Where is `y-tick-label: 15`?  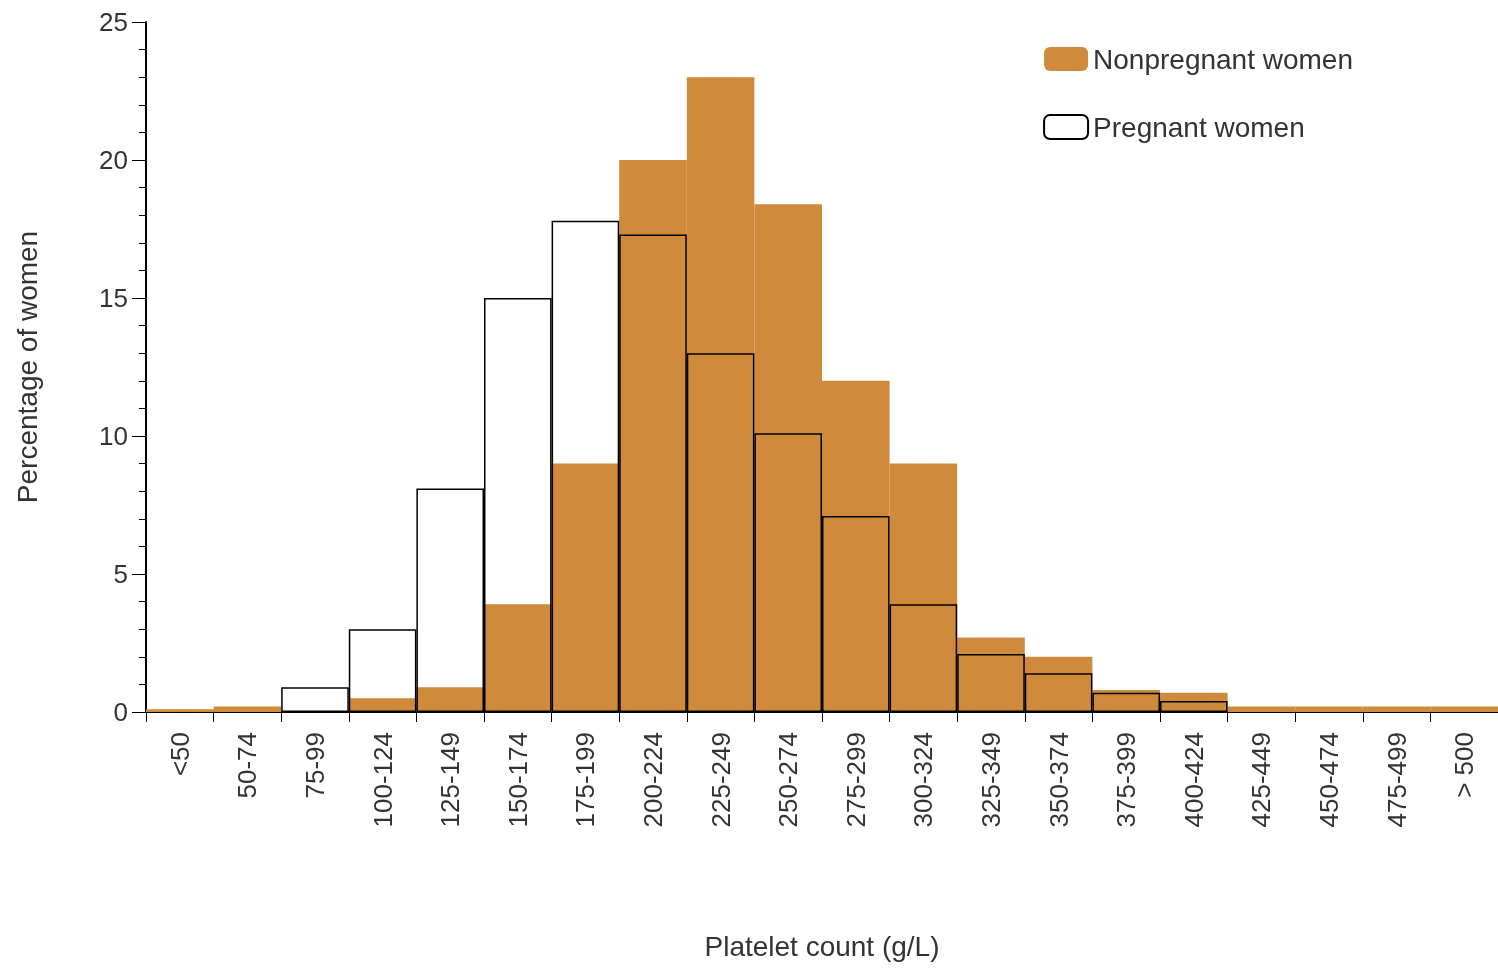 y-tick-label: 15 is located at coordinates (113, 298).